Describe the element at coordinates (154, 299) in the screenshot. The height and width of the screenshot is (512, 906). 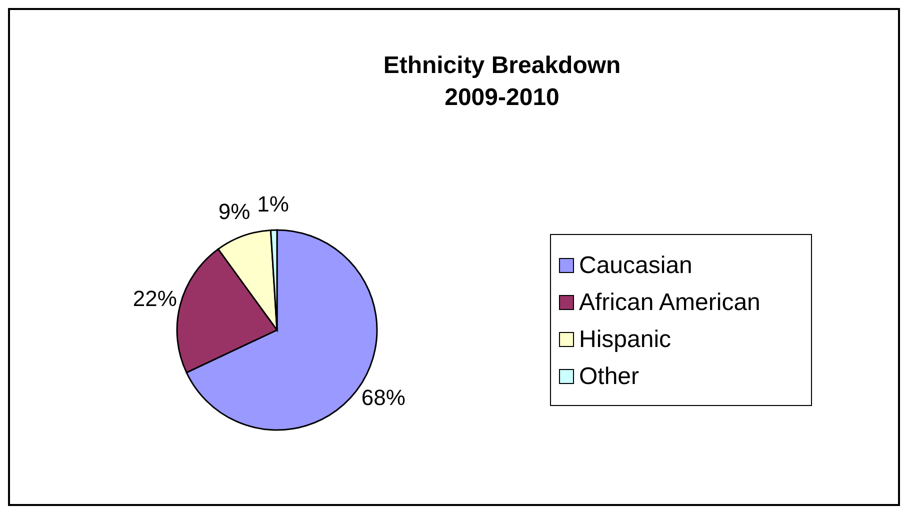
I see `data-label: 22%` at that location.